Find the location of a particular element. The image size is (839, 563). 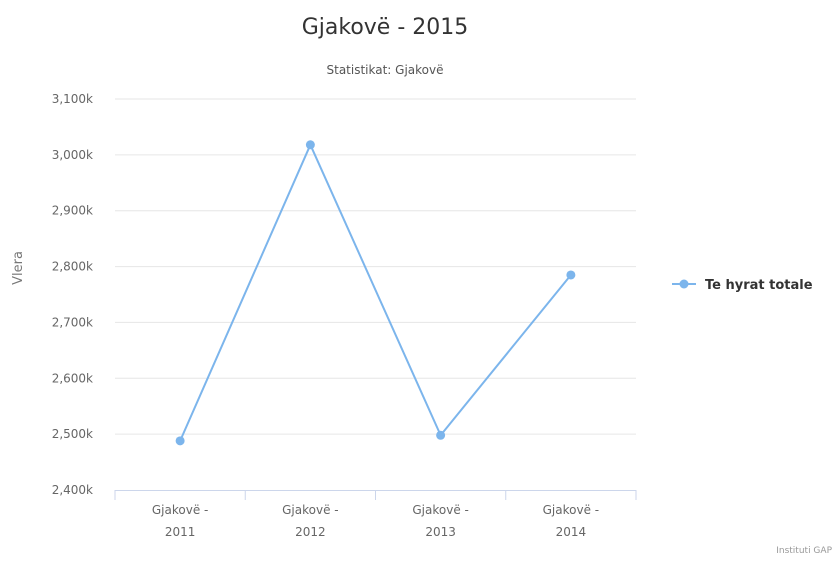

y-tick-label: 3,100k is located at coordinates (72, 99).